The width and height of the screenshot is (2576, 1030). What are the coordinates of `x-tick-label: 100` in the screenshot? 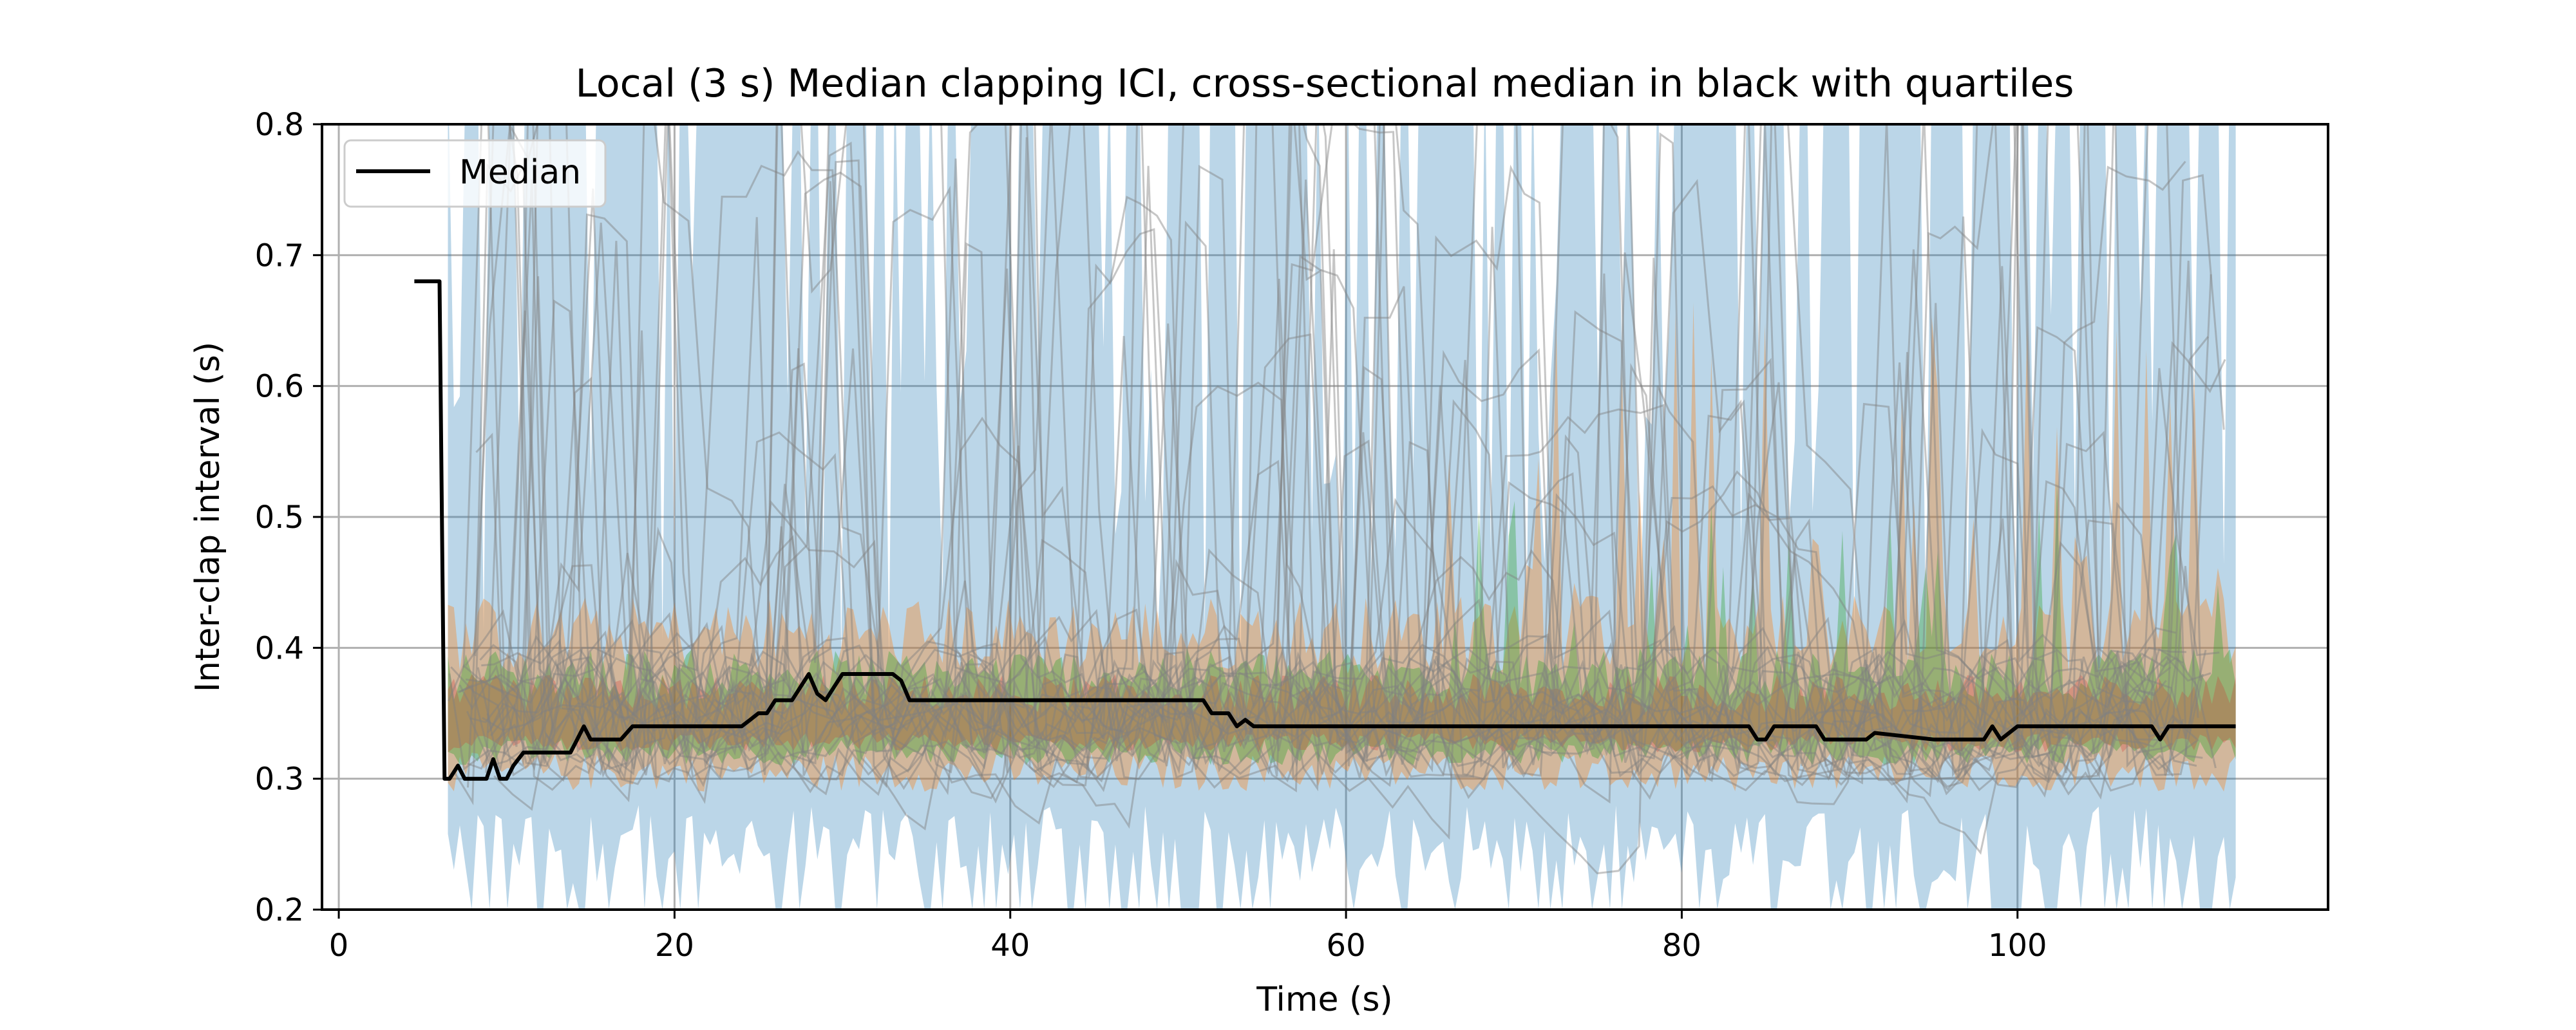 It's located at (2018, 946).